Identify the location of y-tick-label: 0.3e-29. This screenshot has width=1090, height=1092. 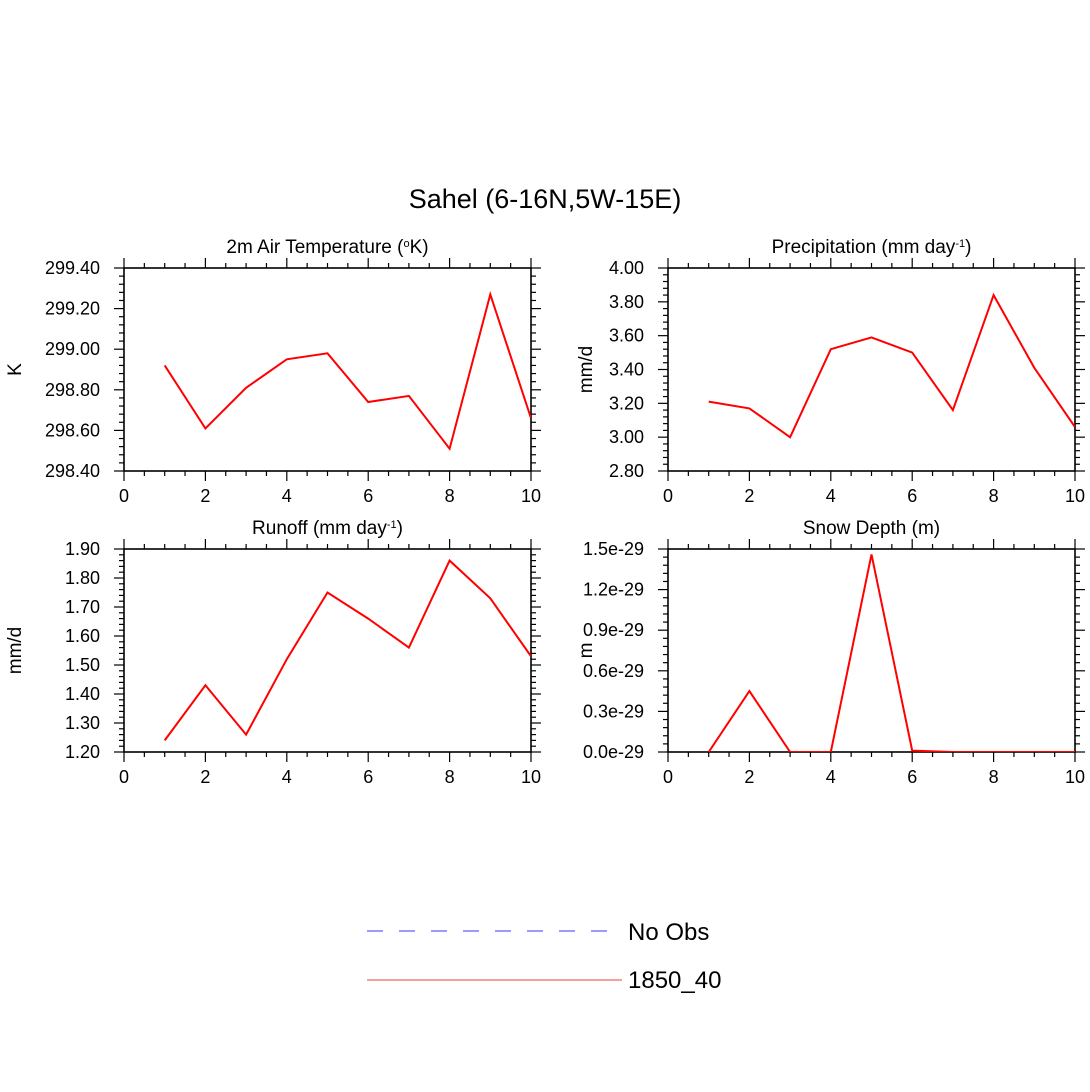
(613, 711).